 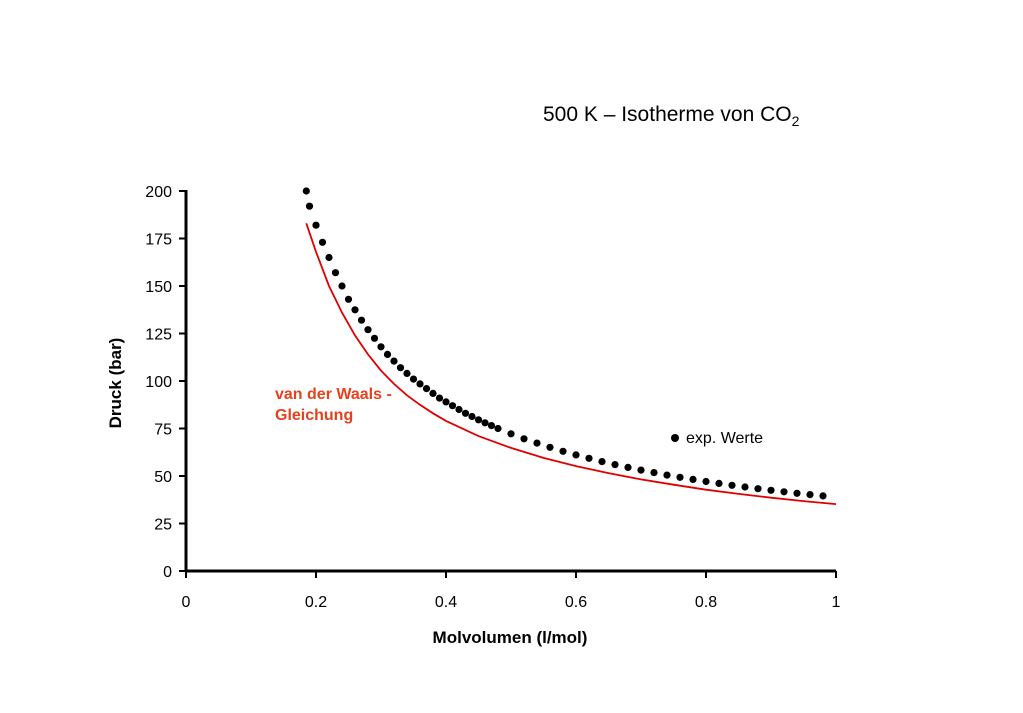 What do you see at coordinates (576, 602) in the screenshot?
I see `x-tick-label: 0.6` at bounding box center [576, 602].